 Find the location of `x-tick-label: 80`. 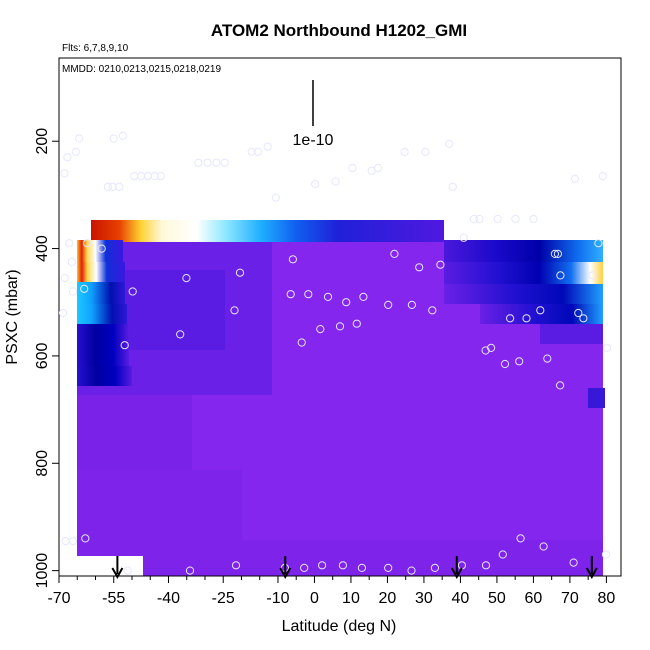

x-tick-label: 80 is located at coordinates (607, 598).